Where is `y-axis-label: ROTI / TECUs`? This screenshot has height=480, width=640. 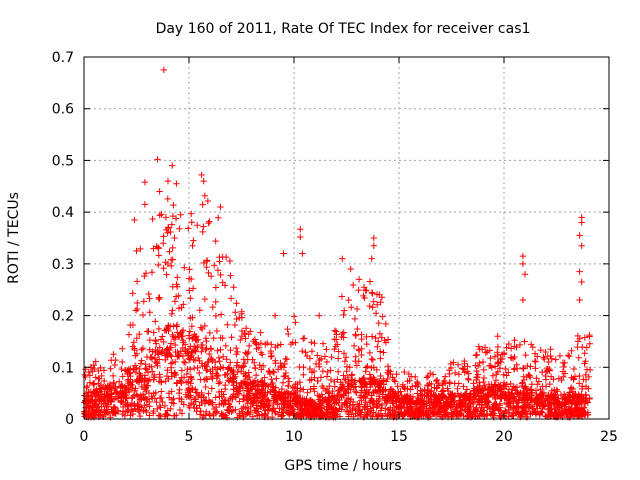 y-axis-label: ROTI / TECUs is located at coordinates (14, 238).